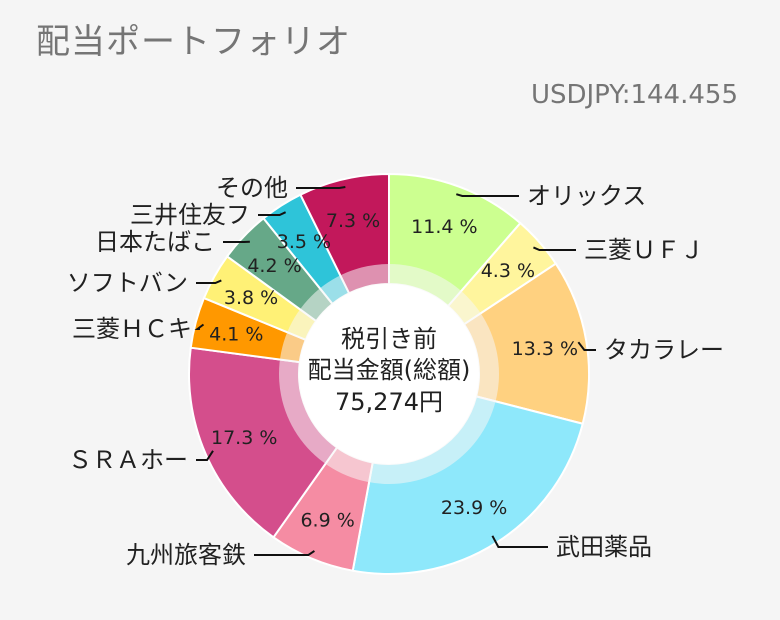  What do you see at coordinates (252, 188) in the screenshot?
I see `category-label: その他` at bounding box center [252, 188].